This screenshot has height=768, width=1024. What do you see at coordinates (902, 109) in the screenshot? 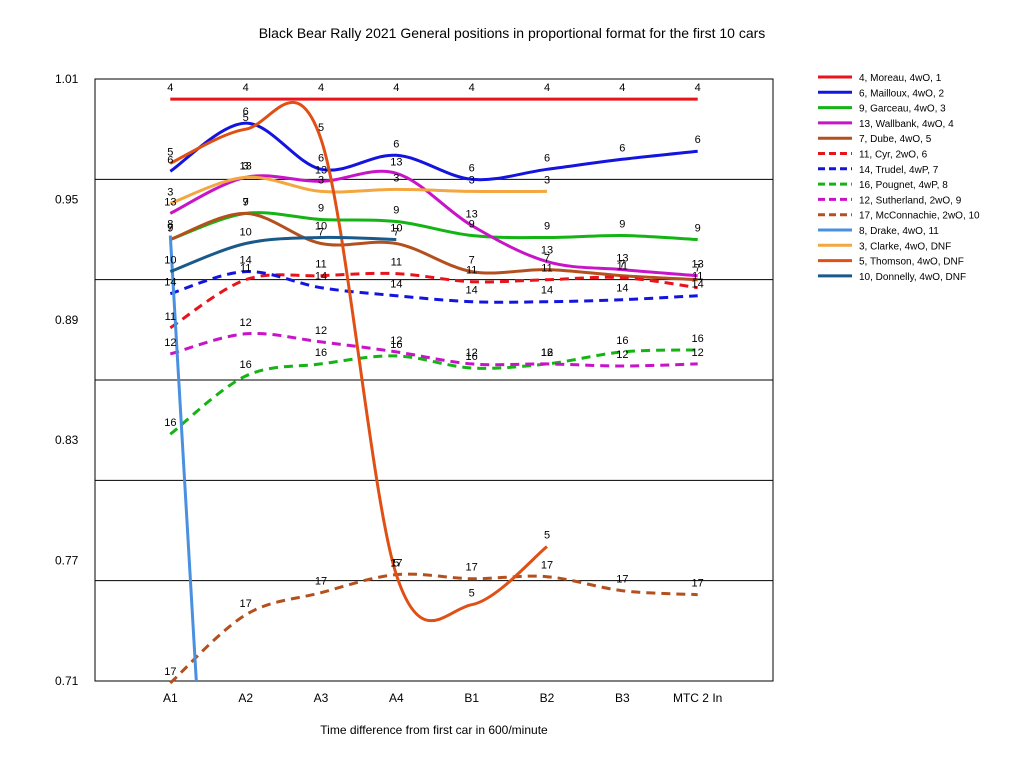
I see `legend-entry: 9, Garceau, 4wO, 3` at bounding box center [902, 109].